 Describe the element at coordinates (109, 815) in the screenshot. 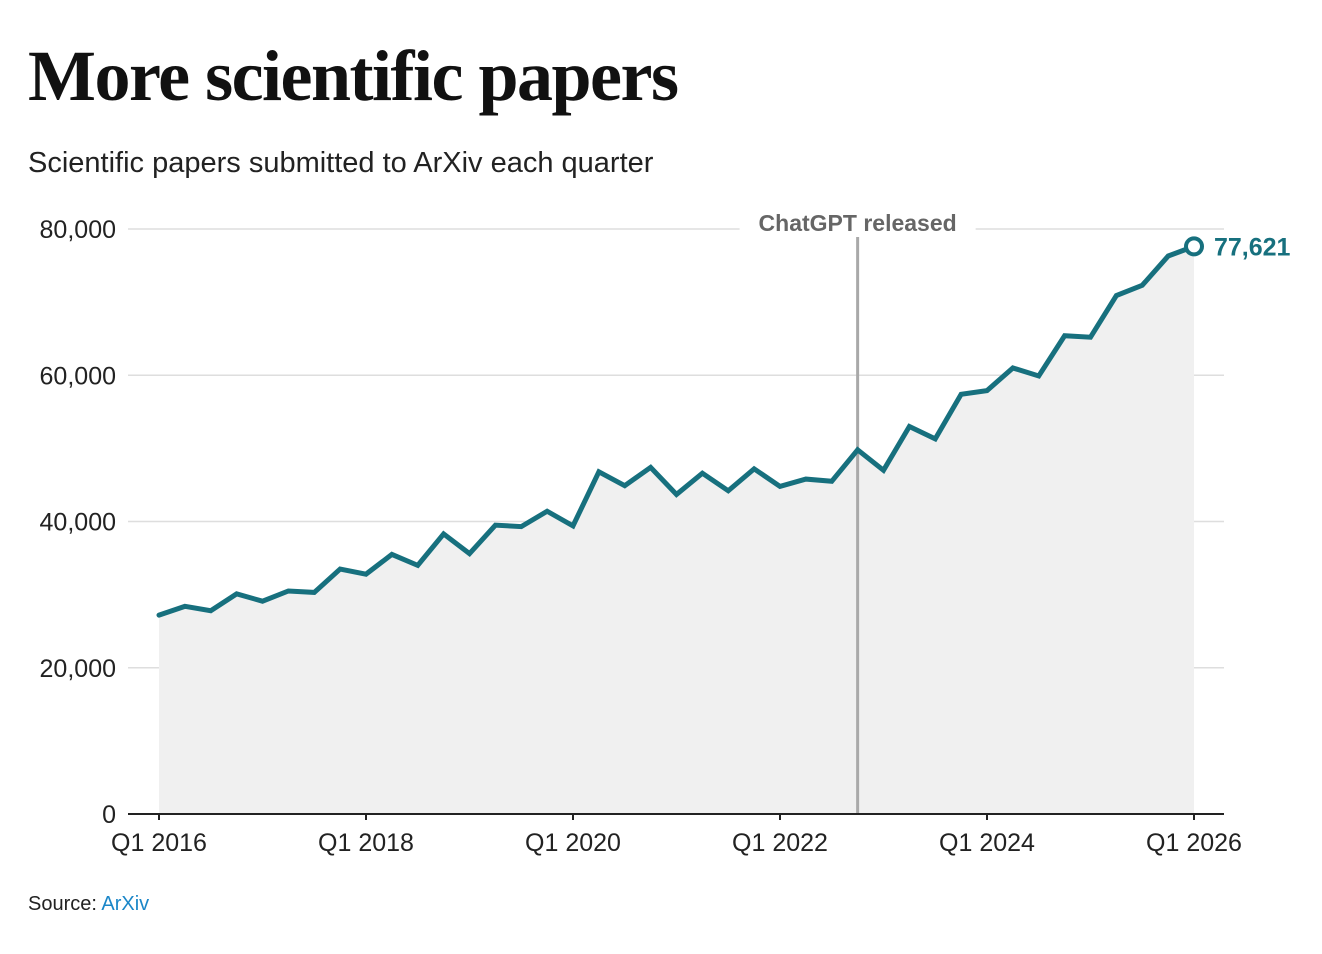

I see `y-tick-label: 0` at that location.